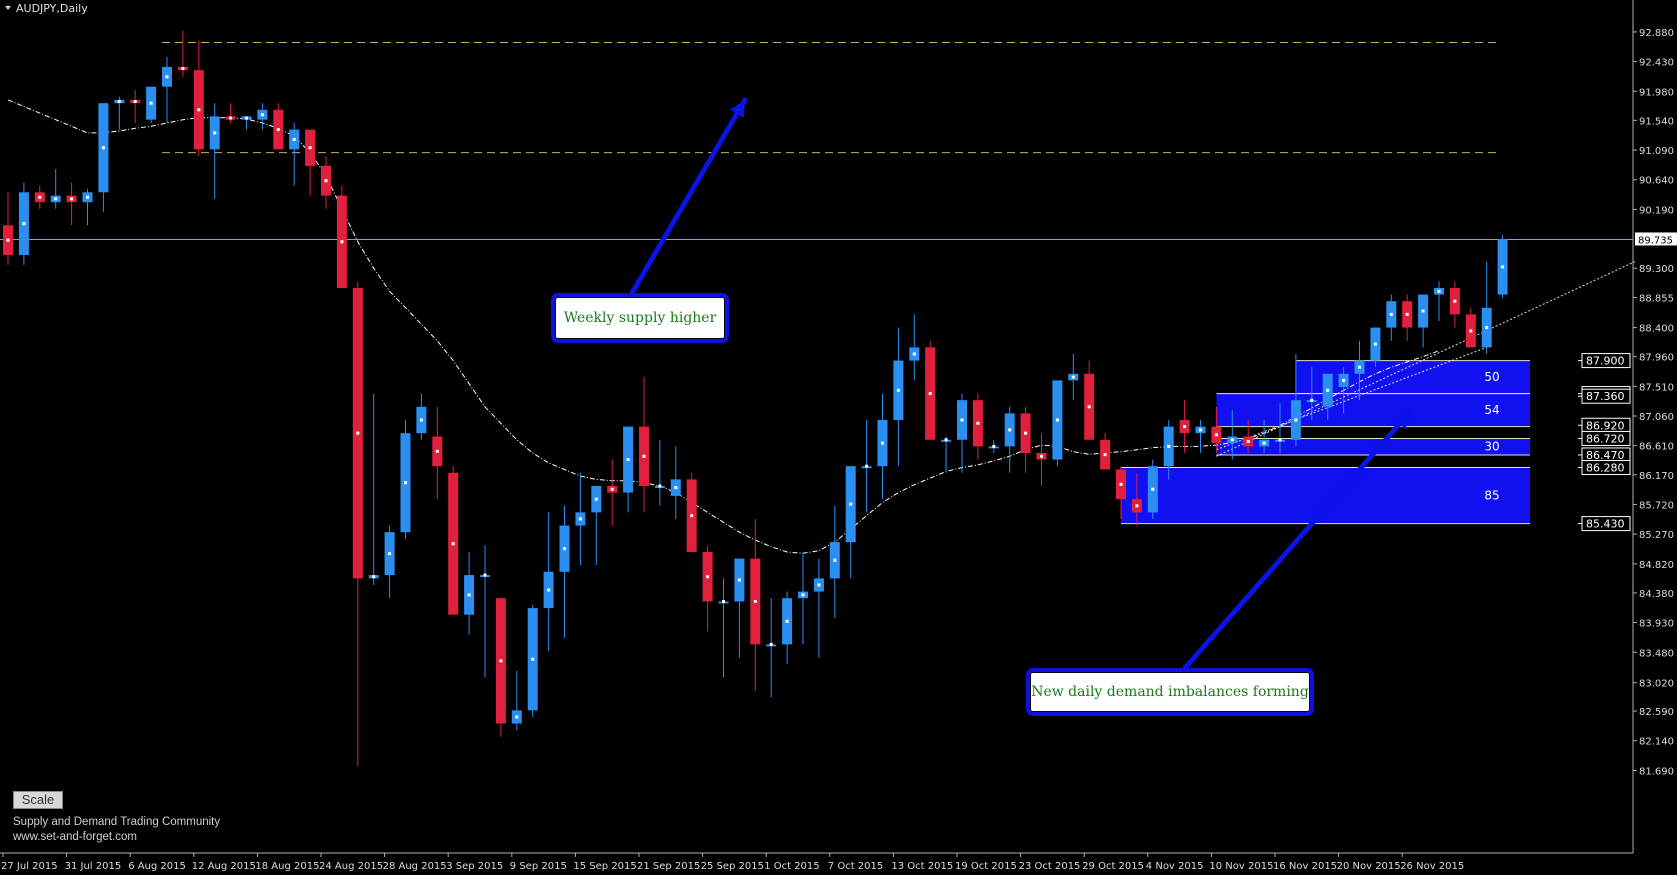 The image size is (1677, 875). Describe the element at coordinates (1170, 692) in the screenshot. I see `daily-demand-callout-text: New daily demand imbalances forming` at that location.